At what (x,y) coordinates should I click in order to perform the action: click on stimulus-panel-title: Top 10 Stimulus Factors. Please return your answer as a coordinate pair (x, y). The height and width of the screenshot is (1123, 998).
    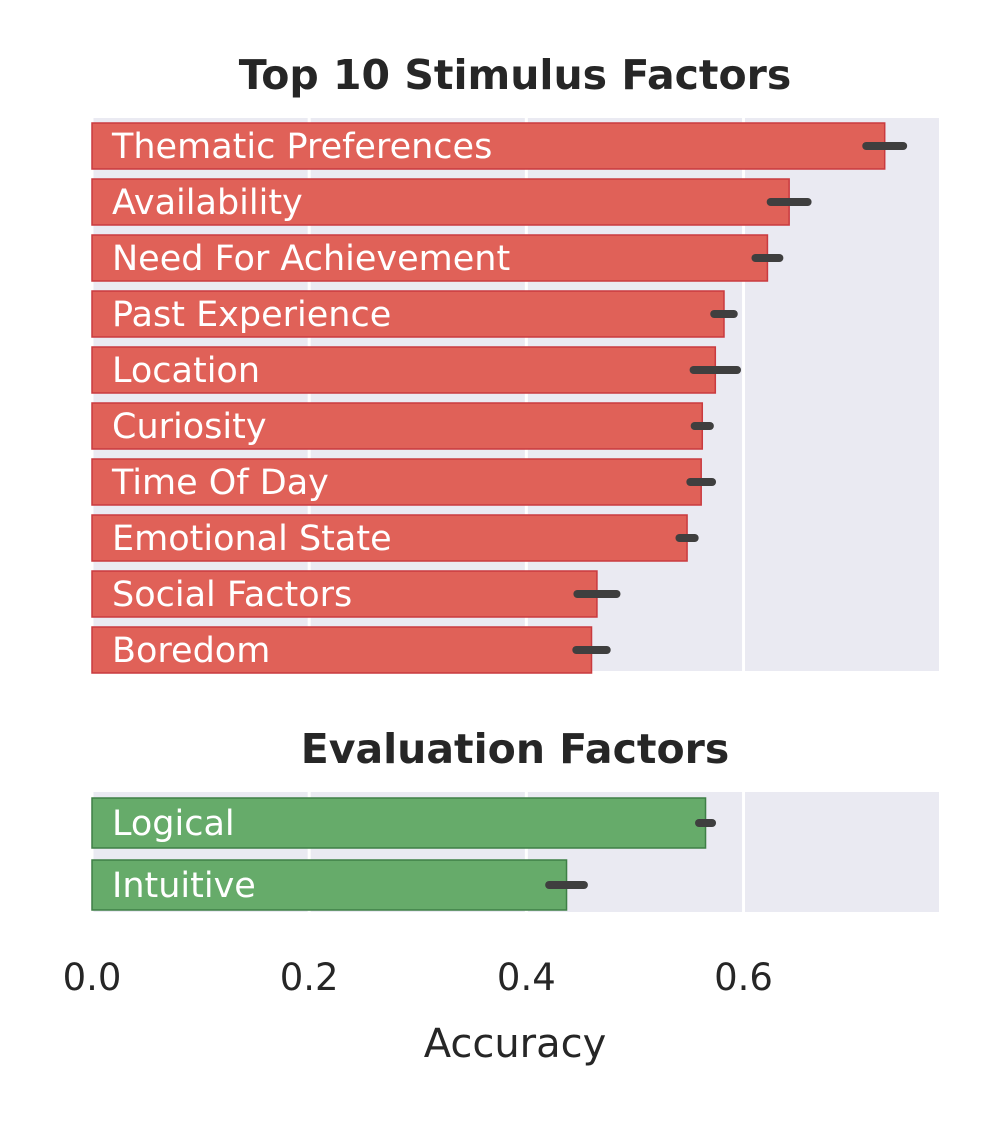
    Looking at the image, I should click on (515, 75).